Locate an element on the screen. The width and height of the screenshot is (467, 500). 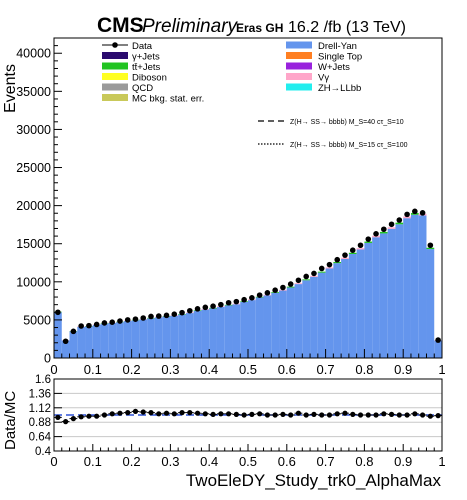
main-y-tick-label: 10000 is located at coordinates (33, 282).